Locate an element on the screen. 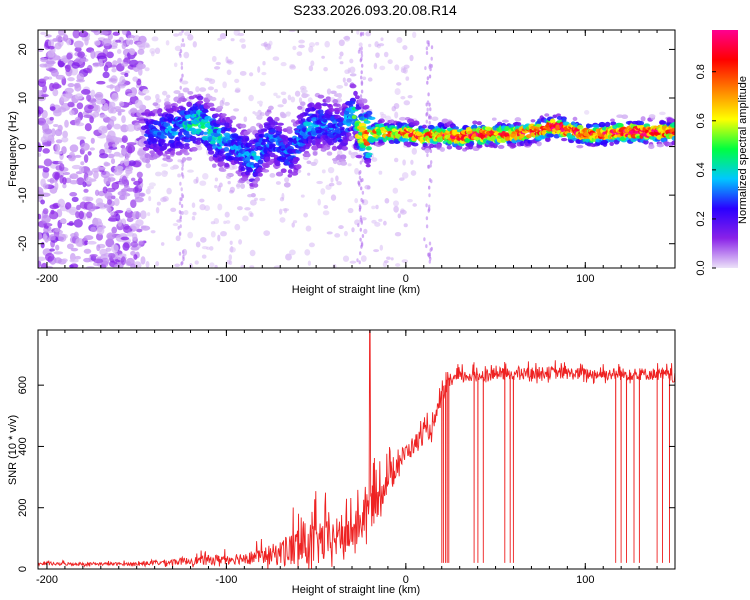 Image resolution: width=750 pixels, height=600 pixels. spectrogram-y-tick-label: -10 is located at coordinates (23, 195).